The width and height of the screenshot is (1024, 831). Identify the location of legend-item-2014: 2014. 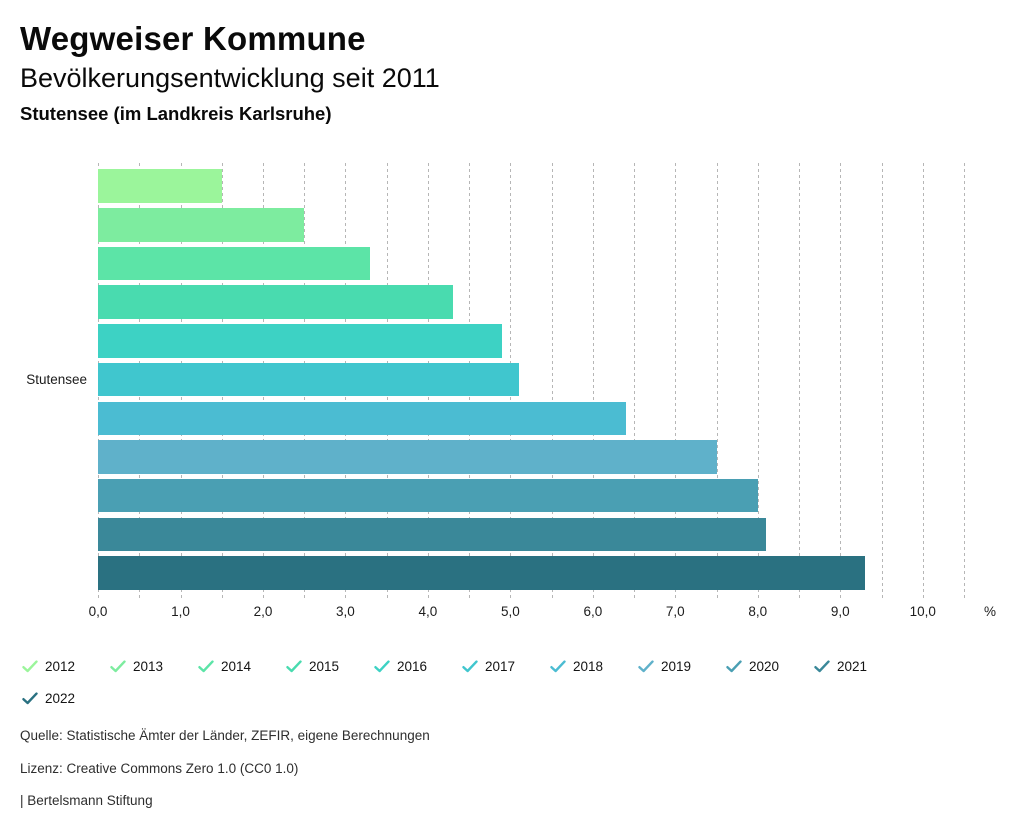
(242, 666).